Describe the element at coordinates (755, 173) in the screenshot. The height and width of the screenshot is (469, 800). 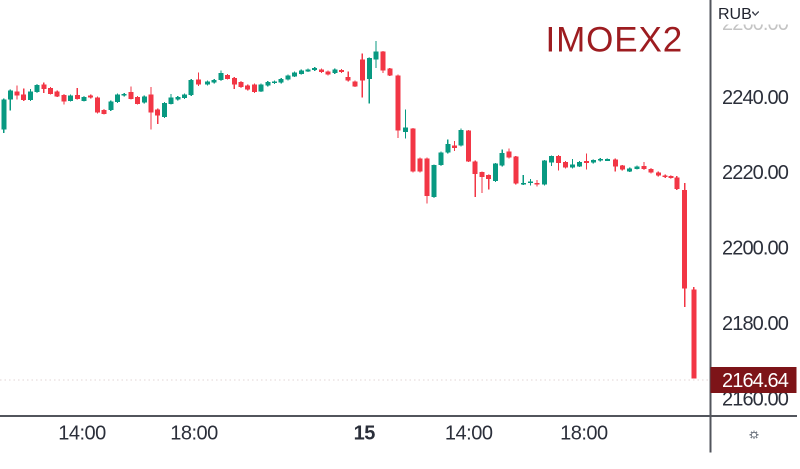
I see `svg-text: 2220.00` at that location.